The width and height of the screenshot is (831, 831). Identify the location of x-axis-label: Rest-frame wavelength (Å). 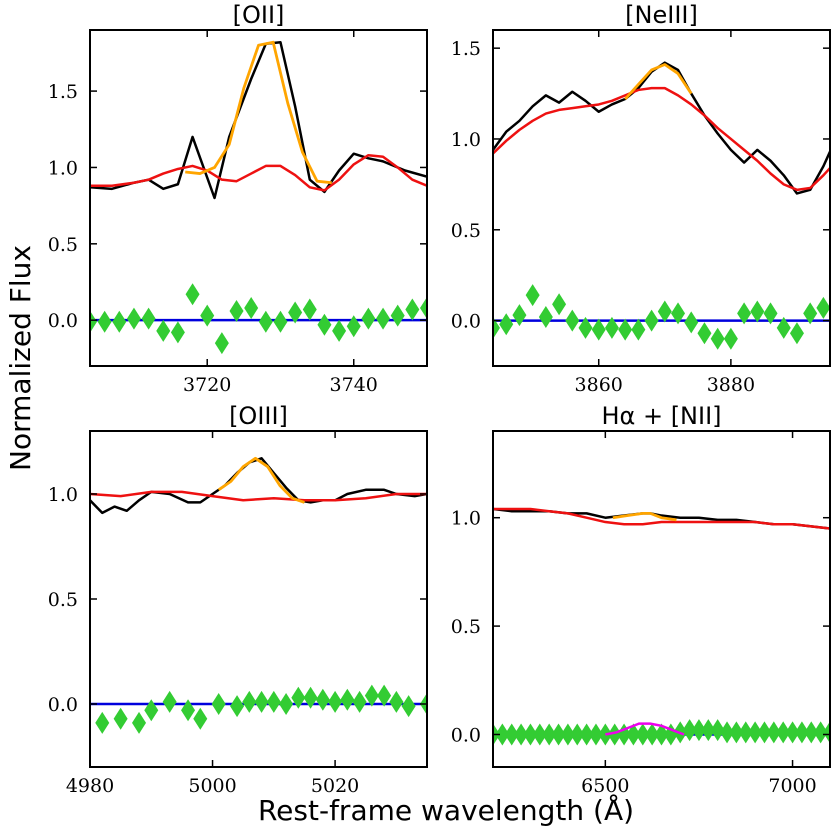
(446, 810).